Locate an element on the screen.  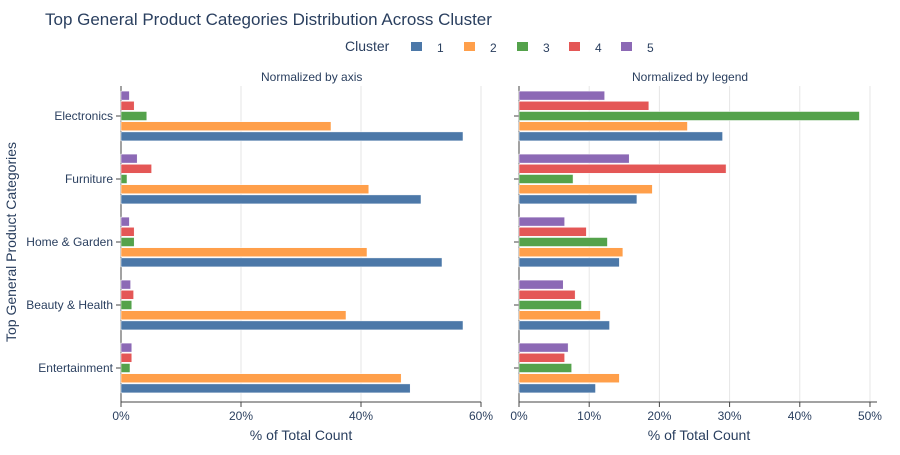
bar-panel-1-cluster-1-furniture is located at coordinates (271, 199).